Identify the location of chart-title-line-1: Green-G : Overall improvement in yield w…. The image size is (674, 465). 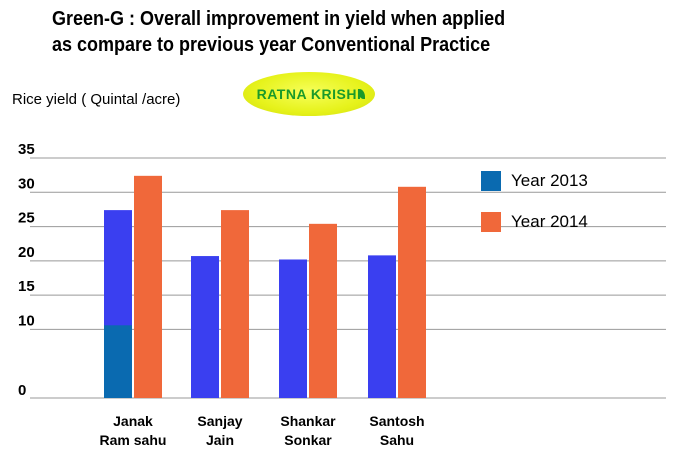
(279, 19).